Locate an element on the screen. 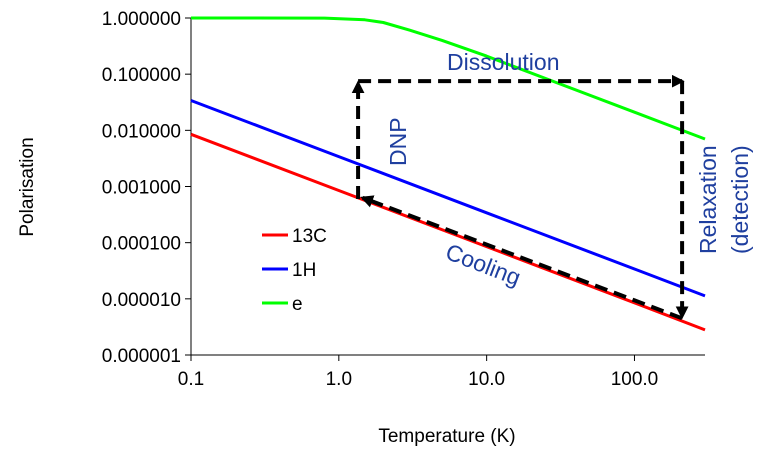  x-axis-title: Temperature (K) is located at coordinates (446, 436).